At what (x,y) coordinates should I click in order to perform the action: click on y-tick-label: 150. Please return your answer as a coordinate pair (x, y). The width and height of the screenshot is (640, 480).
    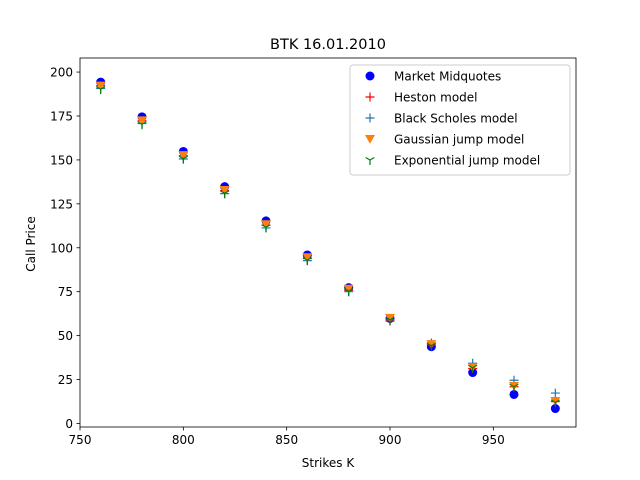
    Looking at the image, I should click on (61, 160).